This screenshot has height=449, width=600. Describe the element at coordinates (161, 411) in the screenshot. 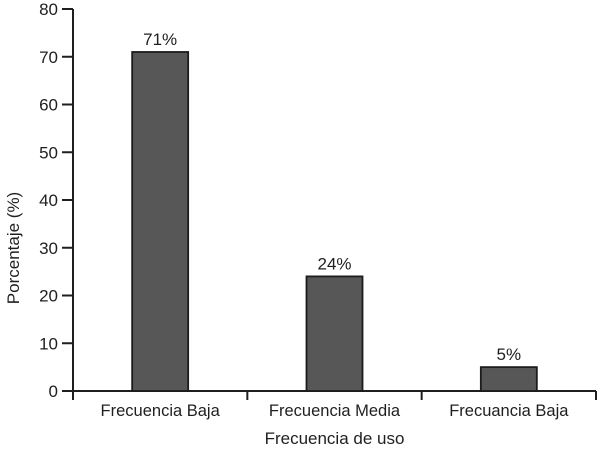

I see `x-category-label: Frecuencia Baja` at that location.